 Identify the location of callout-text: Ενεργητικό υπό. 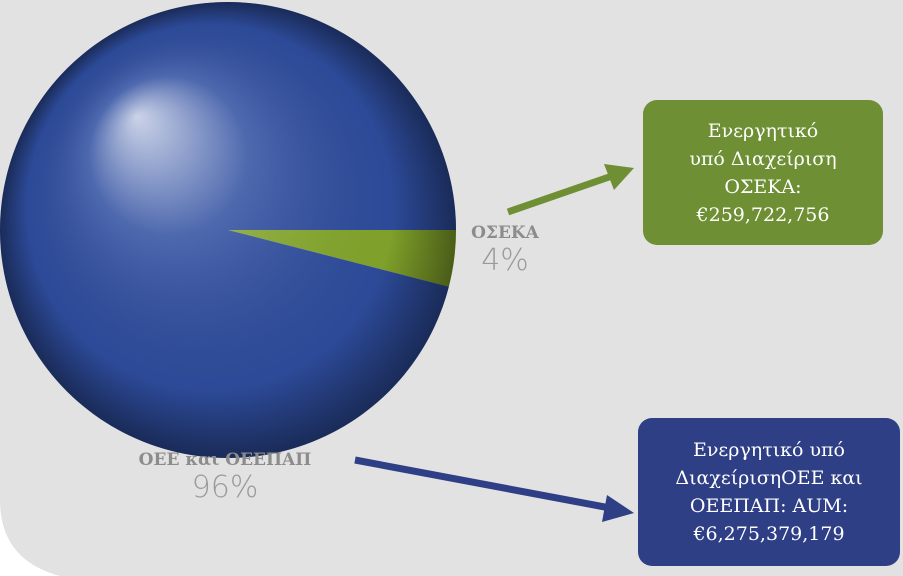
(769, 450).